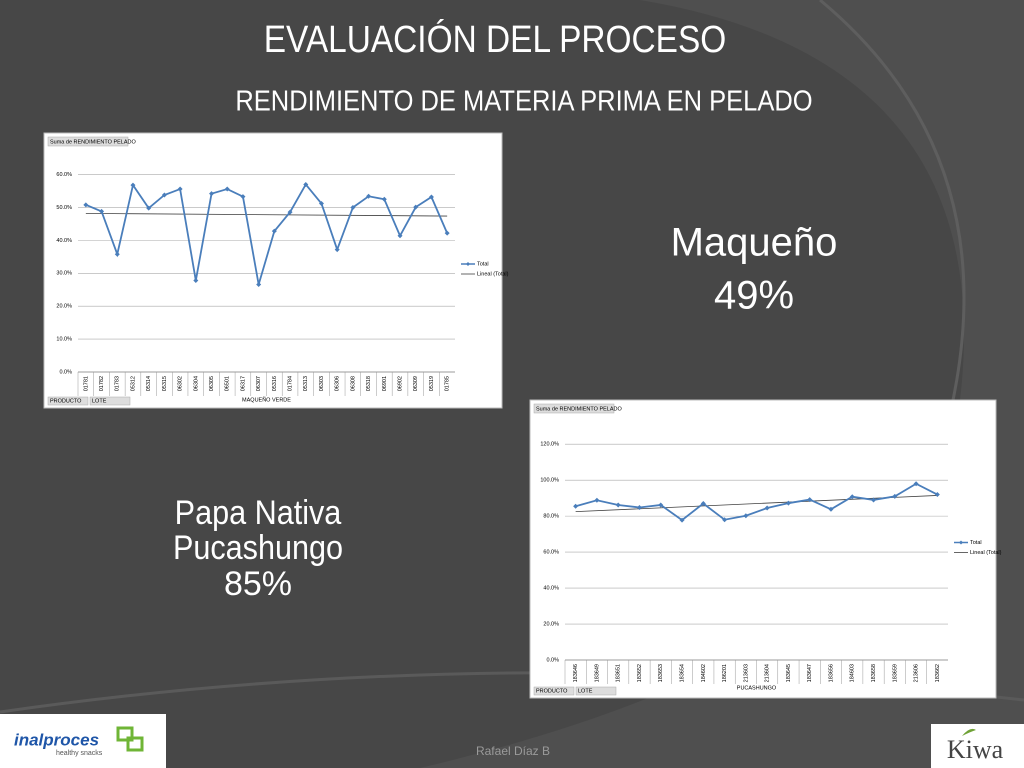  What do you see at coordinates (969, 732) in the screenshot?
I see `logo-leaf` at bounding box center [969, 732].